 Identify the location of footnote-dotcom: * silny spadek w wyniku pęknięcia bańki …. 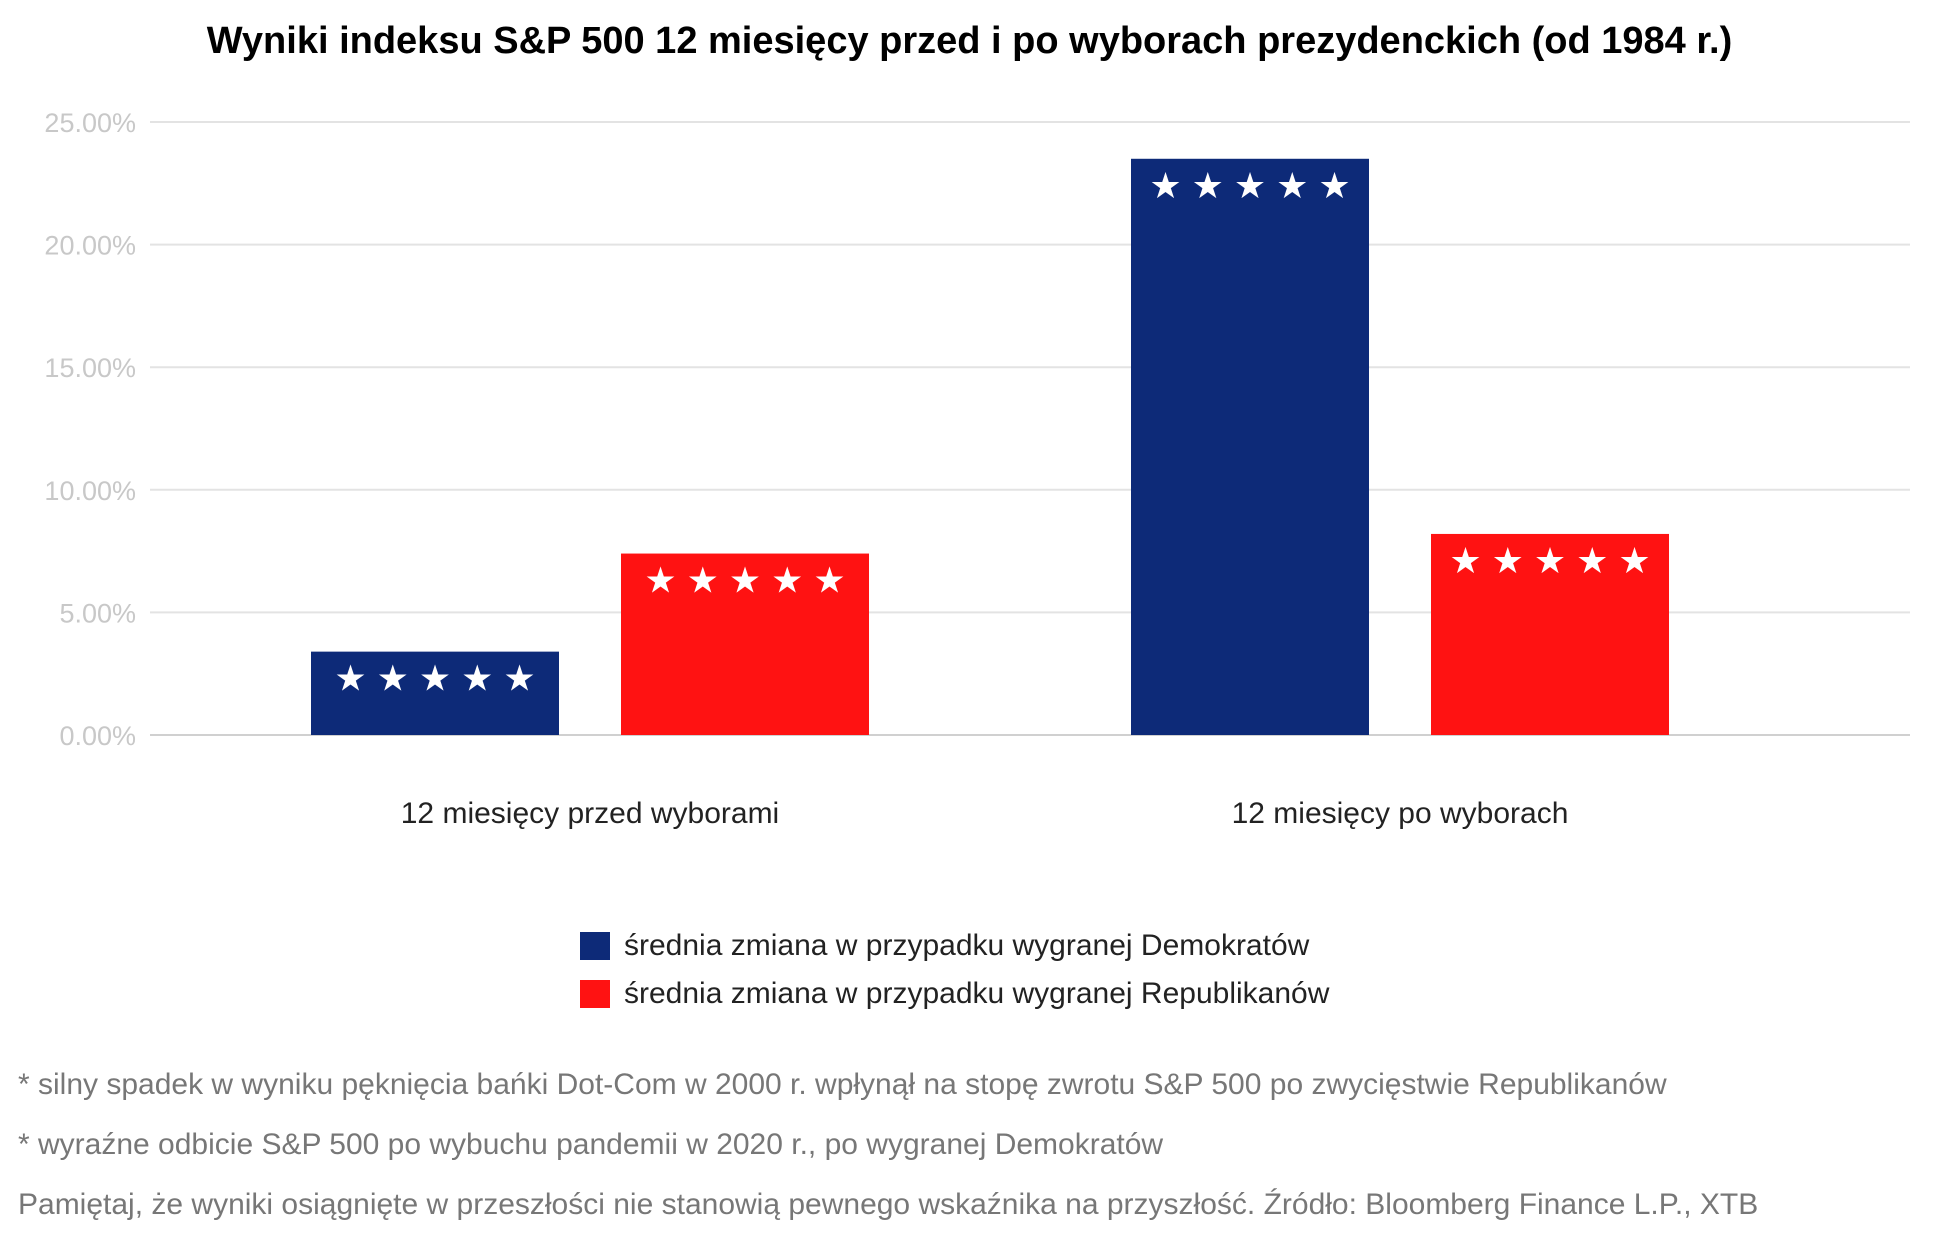
(842, 1084).